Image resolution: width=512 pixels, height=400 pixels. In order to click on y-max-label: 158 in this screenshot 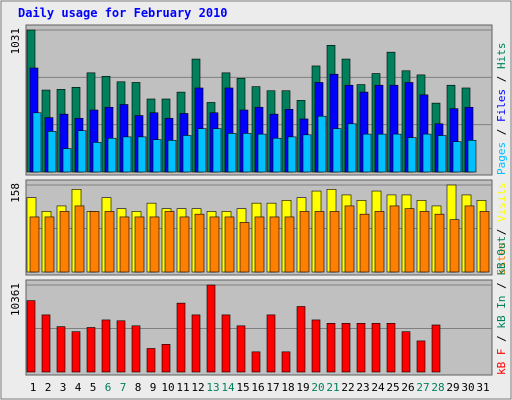, I will do `click(15, 193)`.